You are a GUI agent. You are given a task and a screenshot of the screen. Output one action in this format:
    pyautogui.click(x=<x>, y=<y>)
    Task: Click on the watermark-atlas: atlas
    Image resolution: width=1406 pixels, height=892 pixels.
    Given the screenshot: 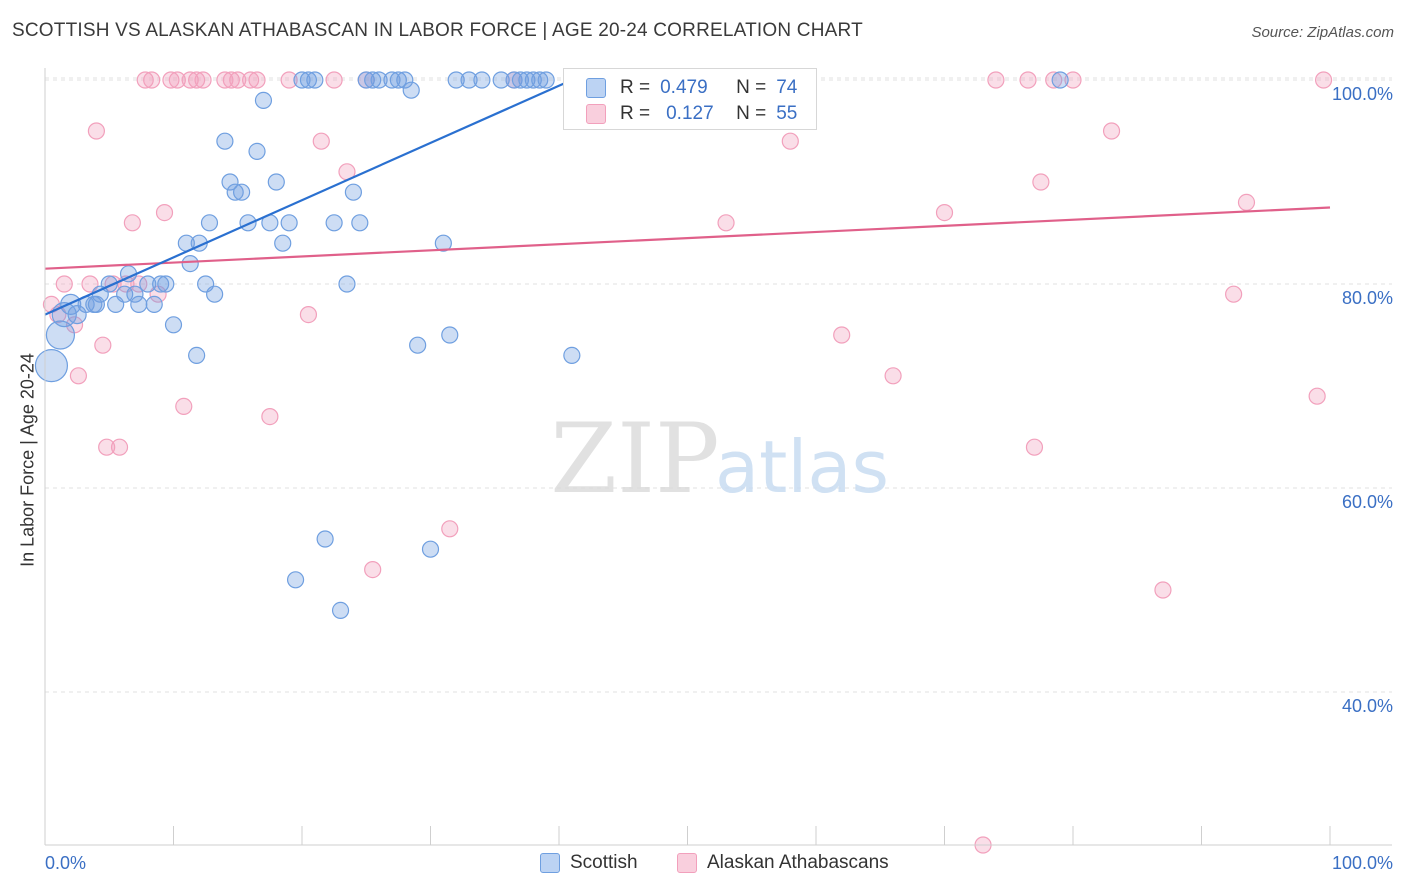 What is the action you would take?
    pyautogui.click(x=802, y=467)
    